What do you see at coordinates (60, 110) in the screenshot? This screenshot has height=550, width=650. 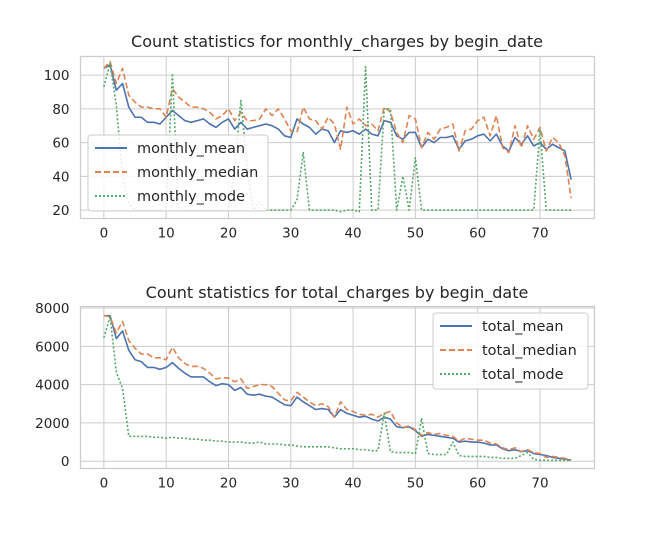 I see `y-tick-label: 80` at bounding box center [60, 110].